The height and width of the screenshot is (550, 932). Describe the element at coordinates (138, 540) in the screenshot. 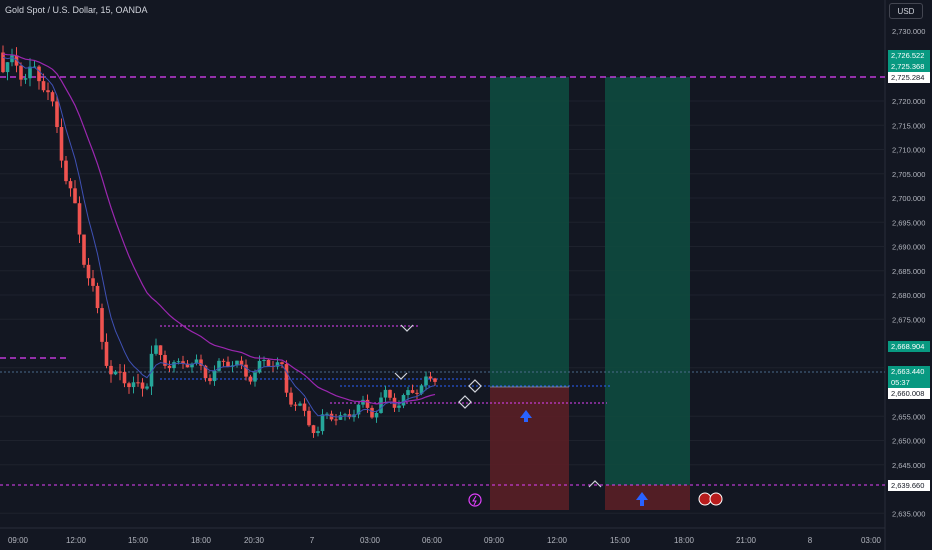

I see `time-tick: 15:00` at that location.